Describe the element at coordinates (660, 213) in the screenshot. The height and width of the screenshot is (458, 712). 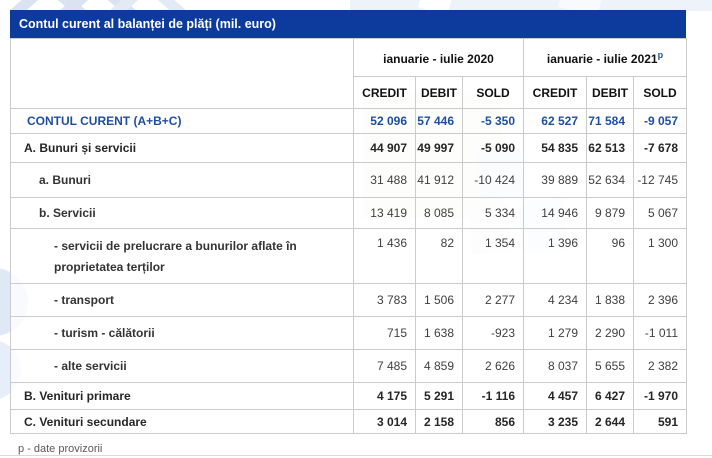
I see `cell-value: 5 067` at that location.